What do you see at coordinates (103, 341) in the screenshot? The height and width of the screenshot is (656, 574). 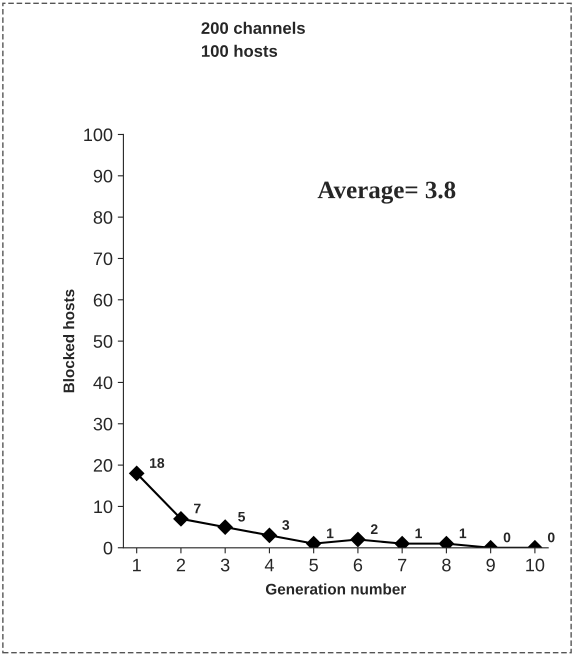 I see `y-tick-label: 50` at bounding box center [103, 341].